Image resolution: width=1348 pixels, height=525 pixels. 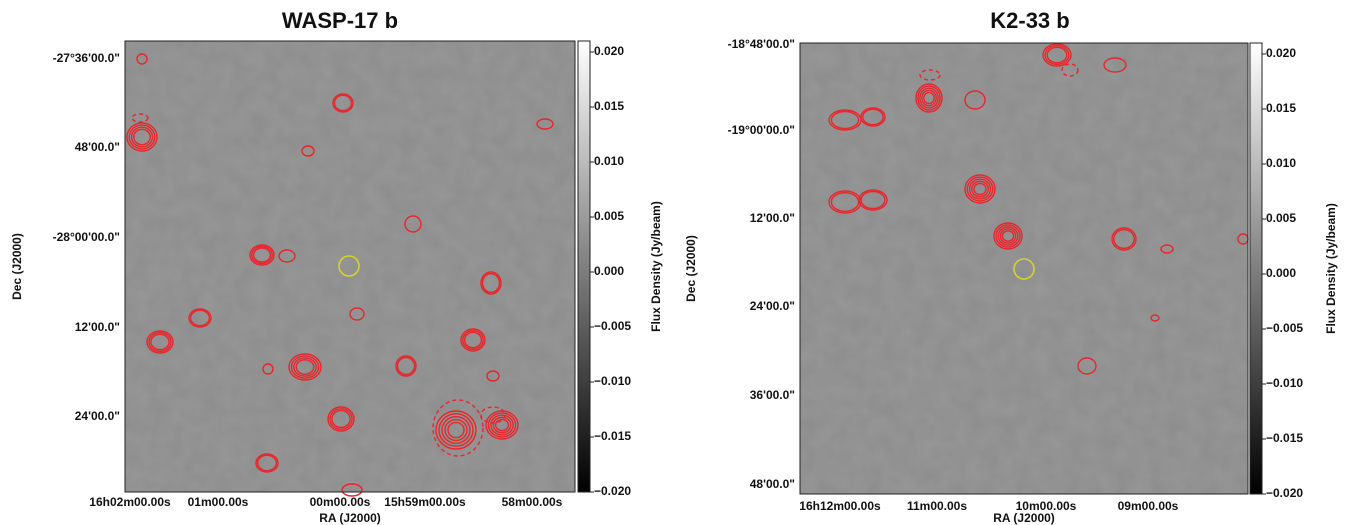 I want to click on colorbar-tick-label: −0.010, so click(x=612, y=381).